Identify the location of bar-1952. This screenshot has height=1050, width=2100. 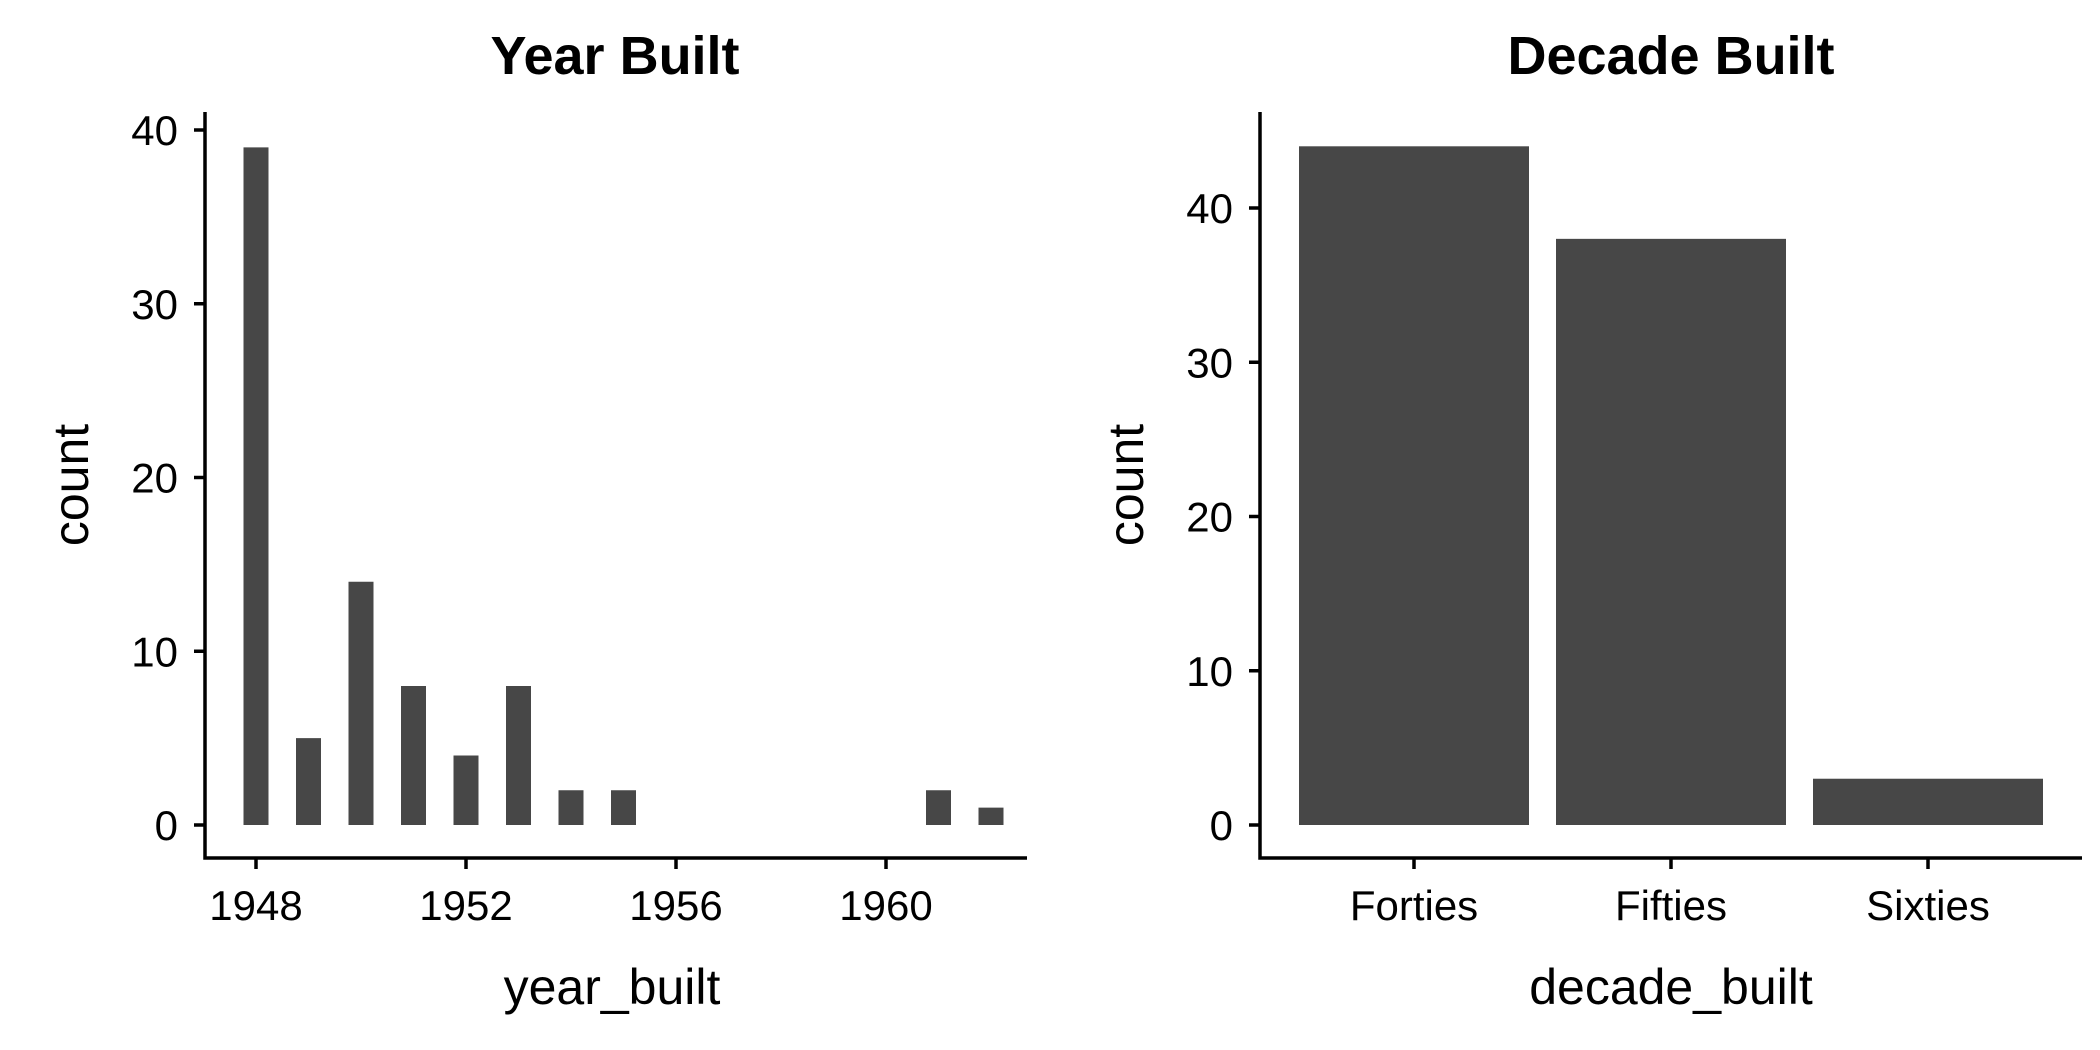
(466, 790).